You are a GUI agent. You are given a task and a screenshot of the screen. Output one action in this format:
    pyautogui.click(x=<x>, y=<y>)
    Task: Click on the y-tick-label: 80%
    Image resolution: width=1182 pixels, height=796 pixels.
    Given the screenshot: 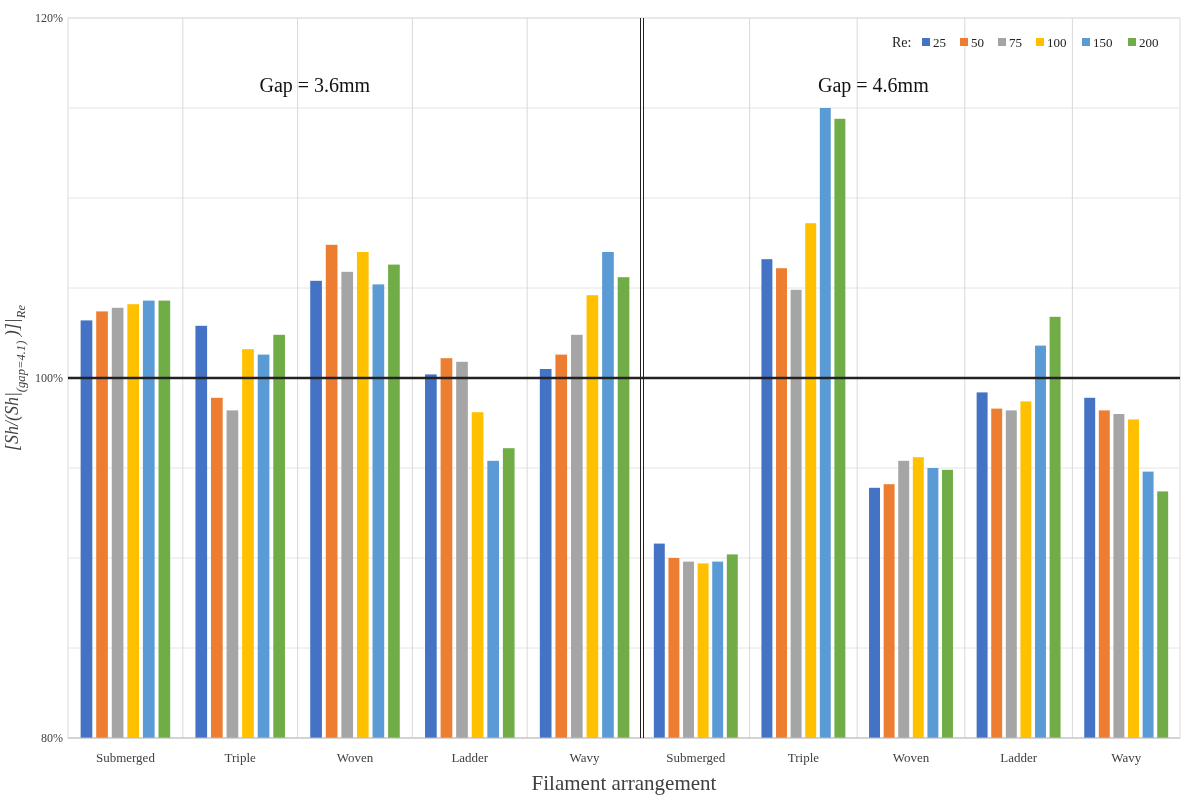 What is the action you would take?
    pyautogui.click(x=52, y=738)
    